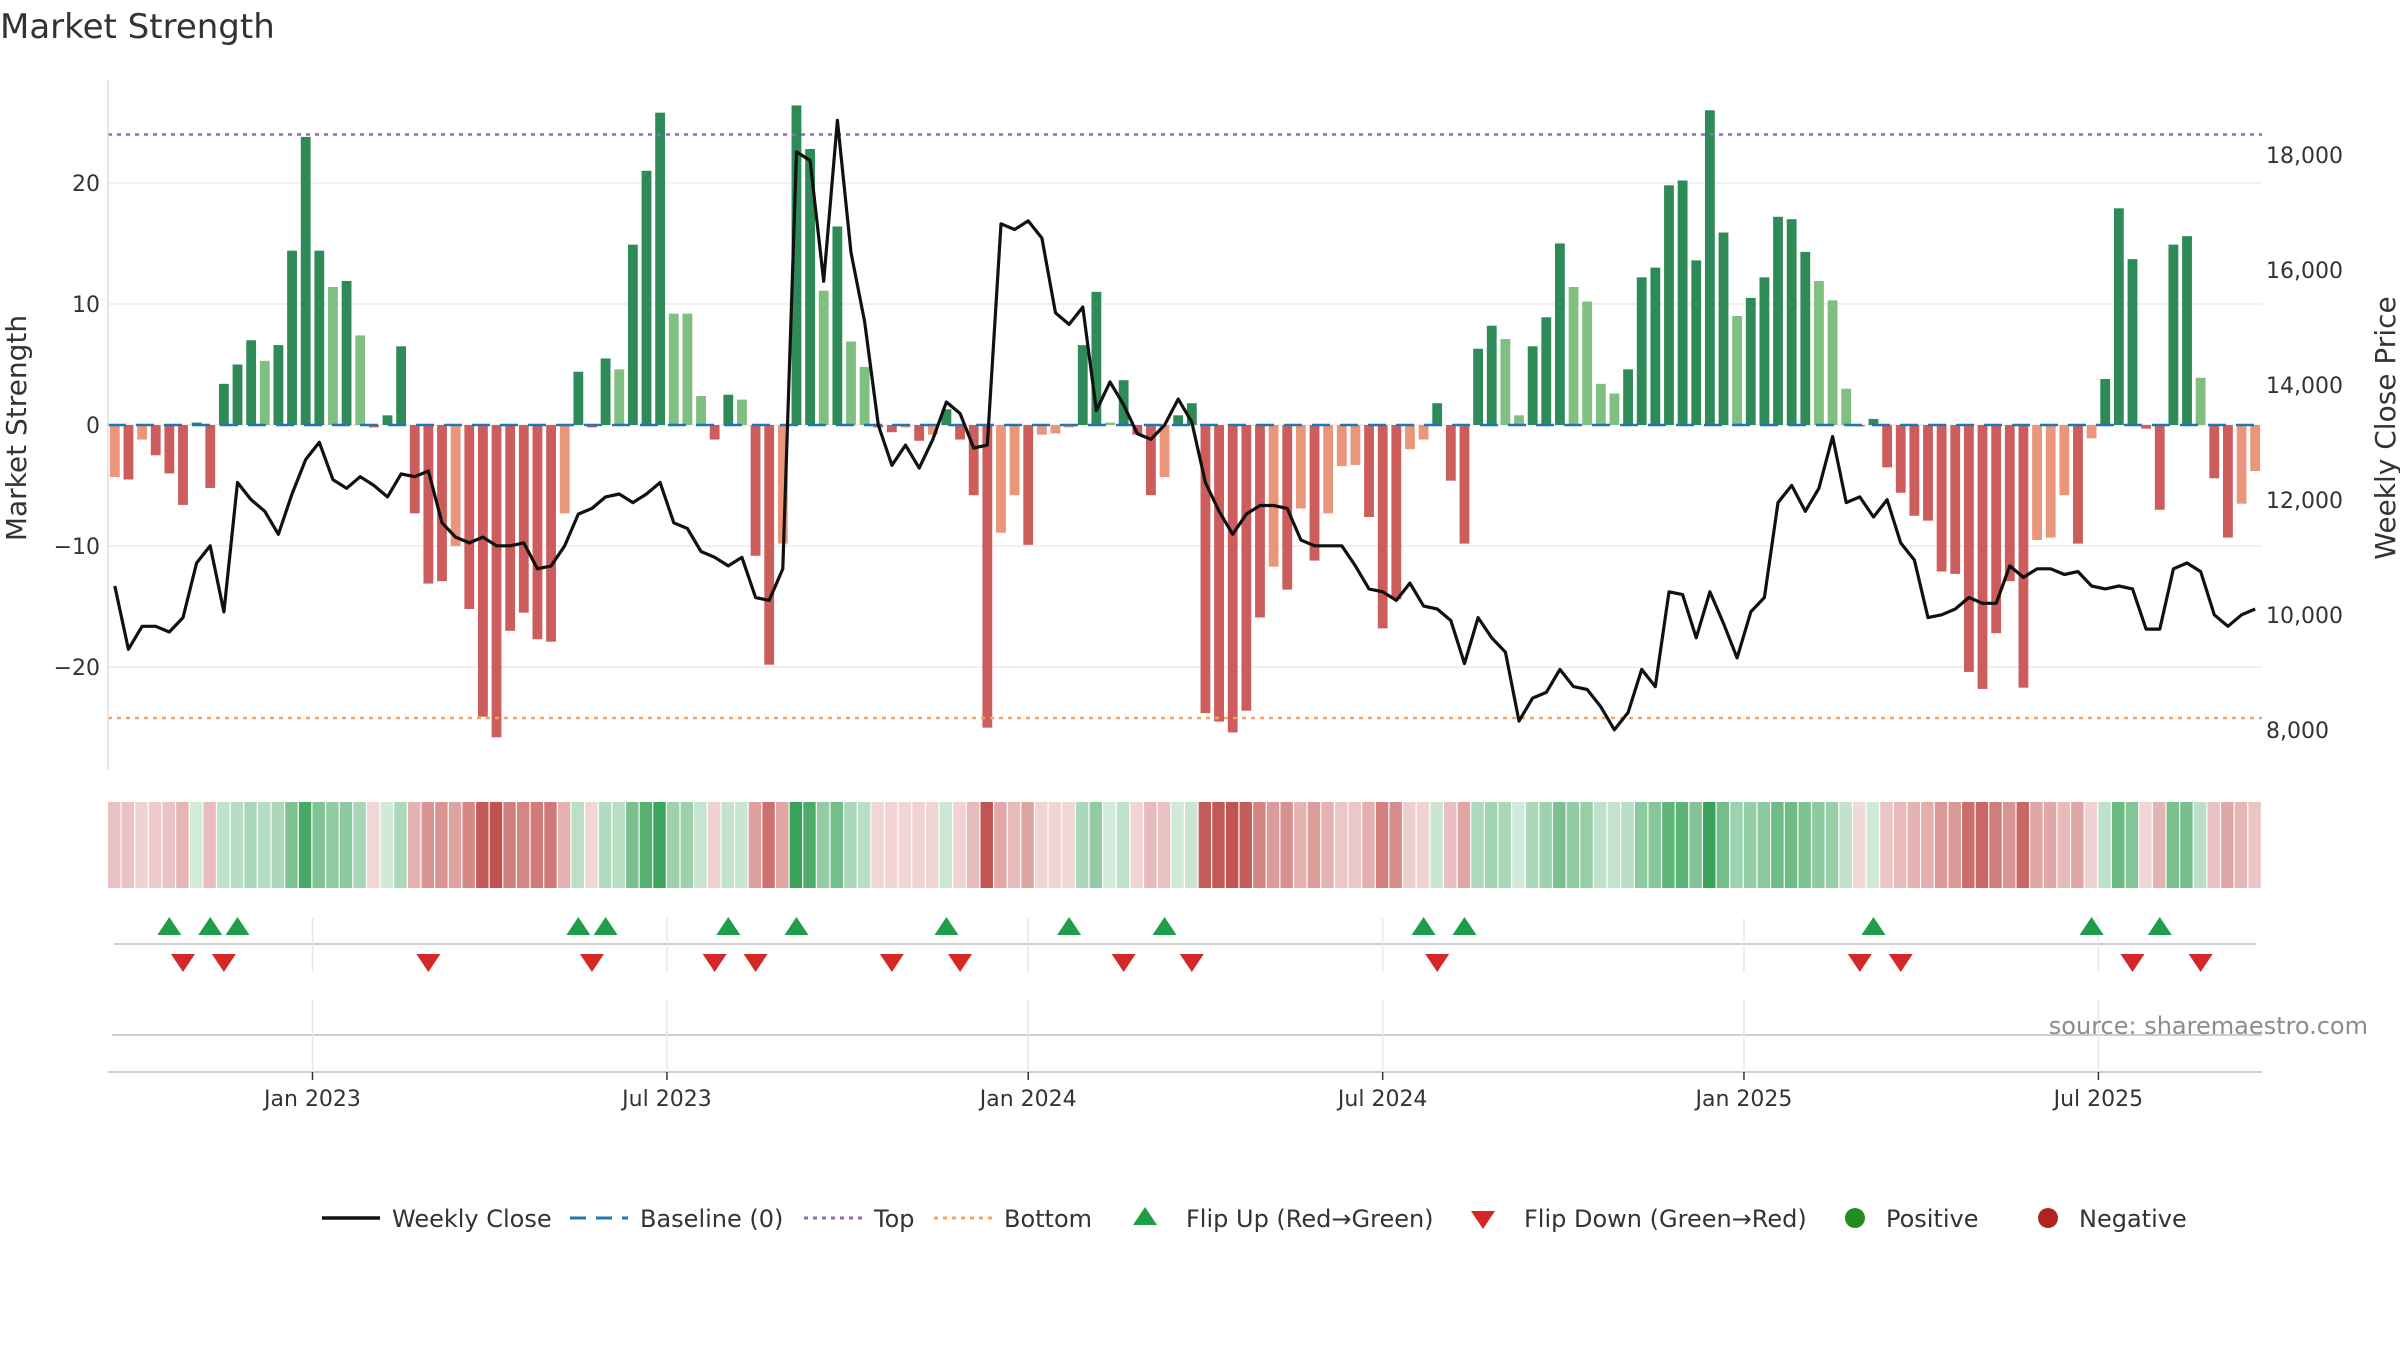  Describe the element at coordinates (86, 184) in the screenshot. I see `y-left-tick-label: 20` at that location.